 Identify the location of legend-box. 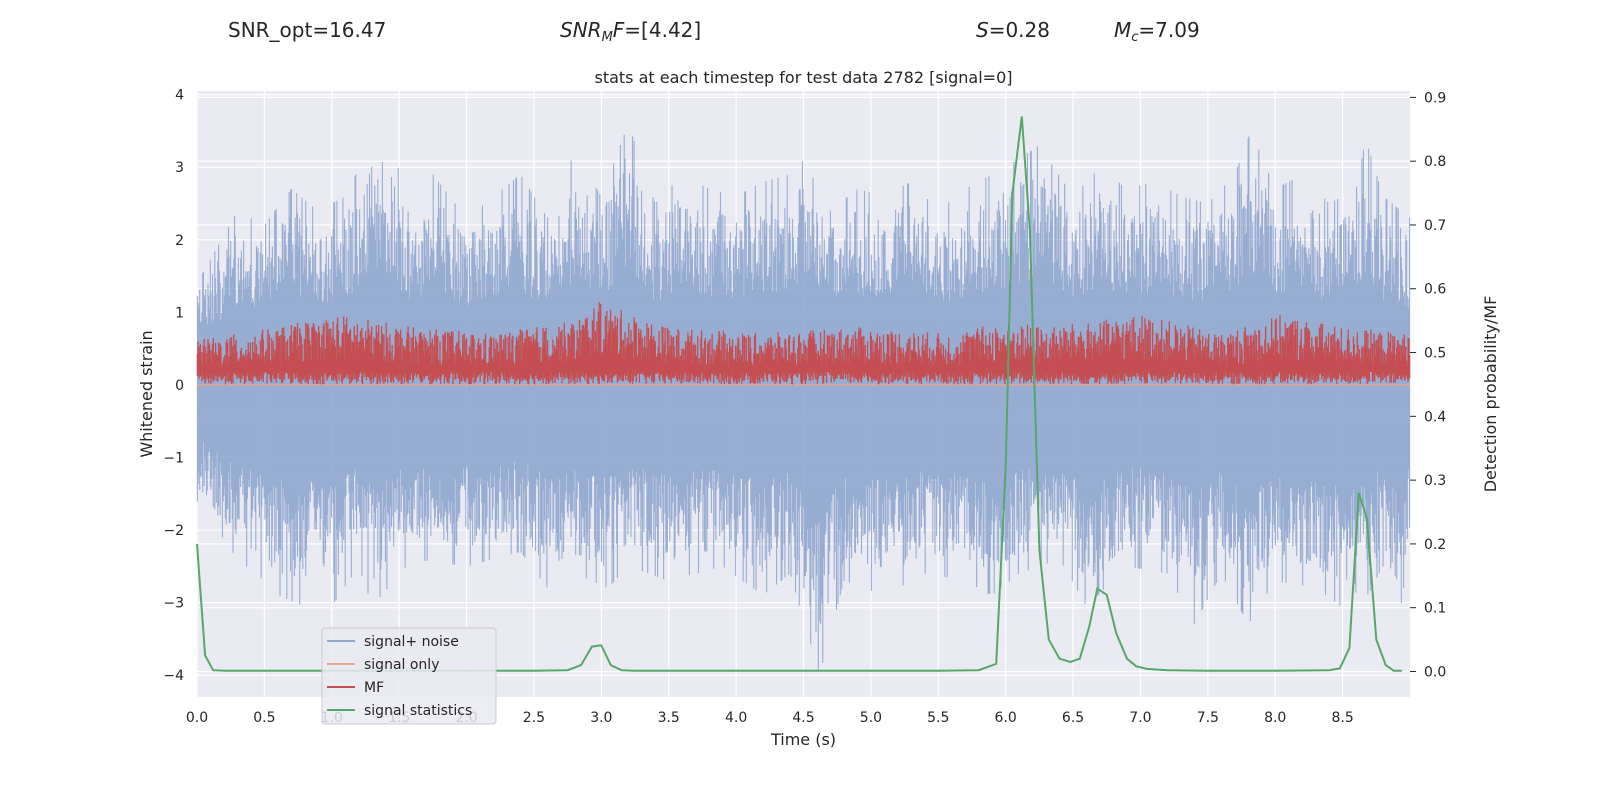
(409, 676).